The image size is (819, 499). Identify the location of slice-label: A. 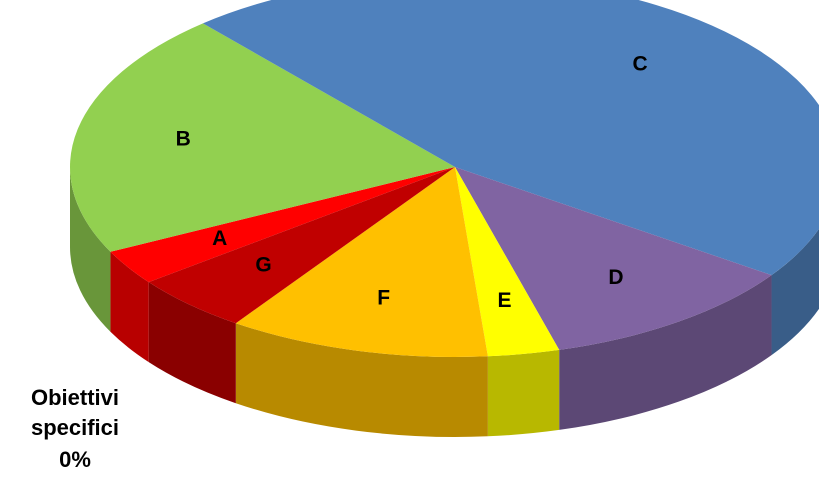
(219, 238).